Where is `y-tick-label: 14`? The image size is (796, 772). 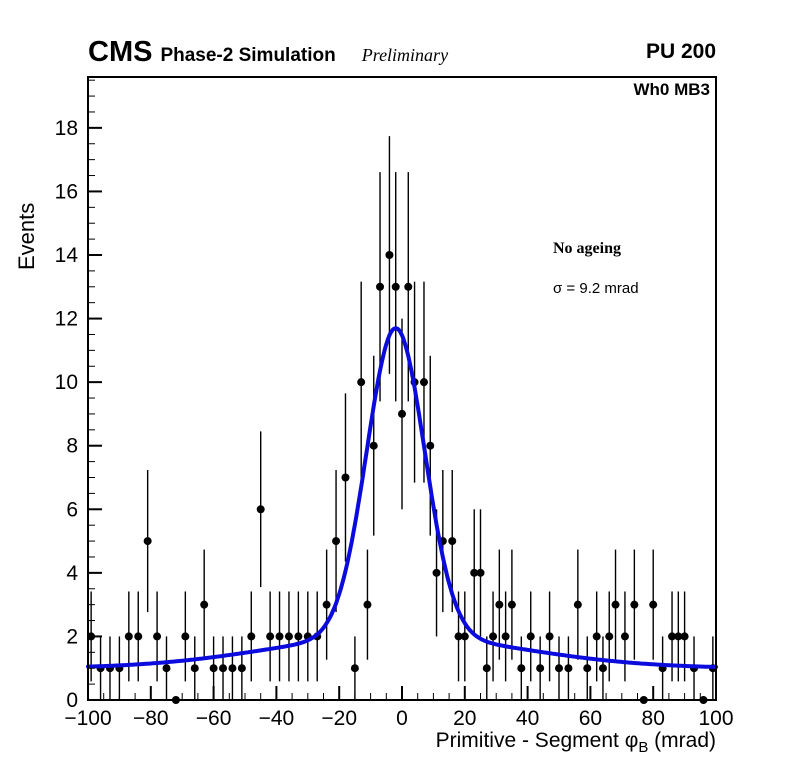 y-tick-label: 14 is located at coordinates (67, 255).